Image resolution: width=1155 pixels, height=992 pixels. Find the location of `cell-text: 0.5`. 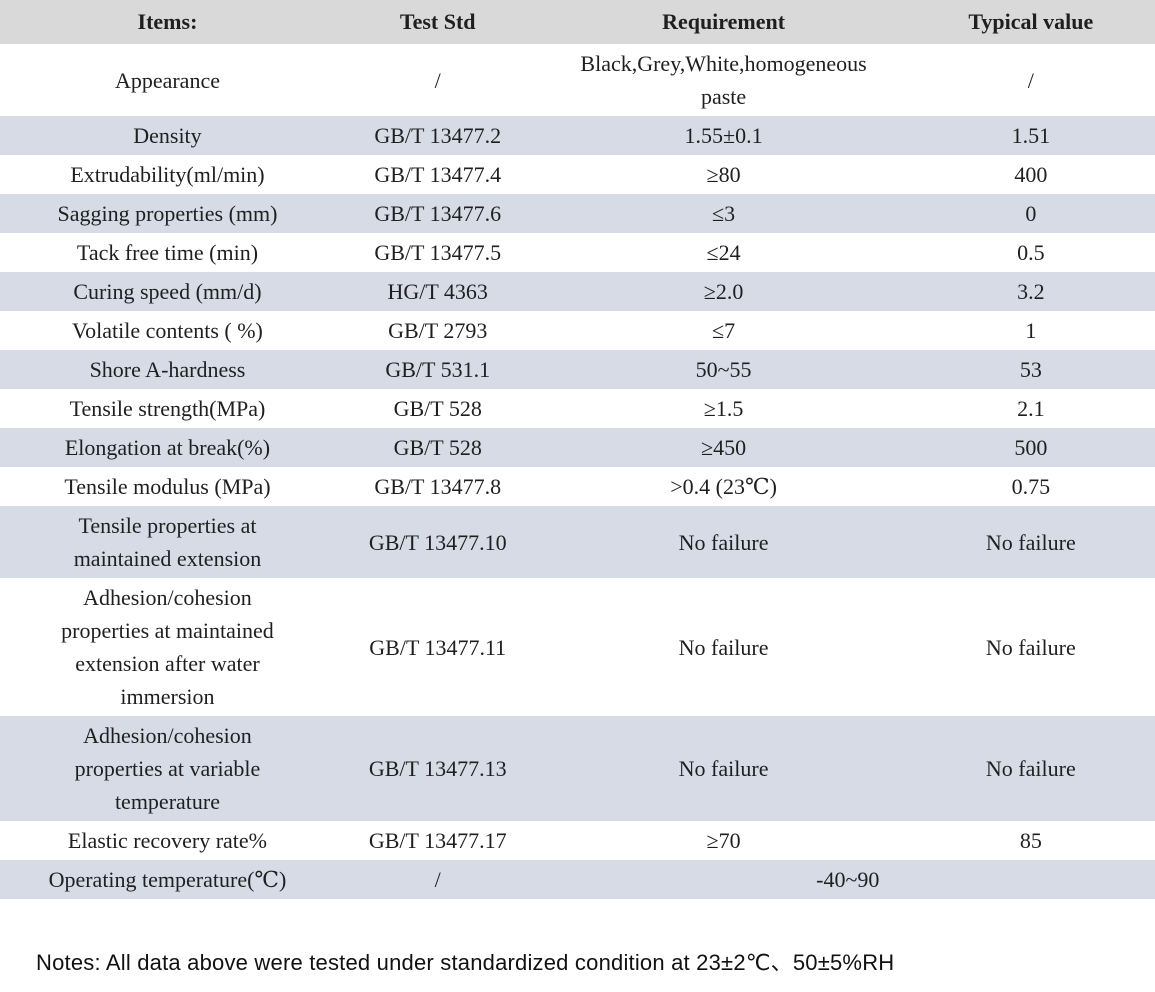

cell-text: 0.5 is located at coordinates (1031, 252).